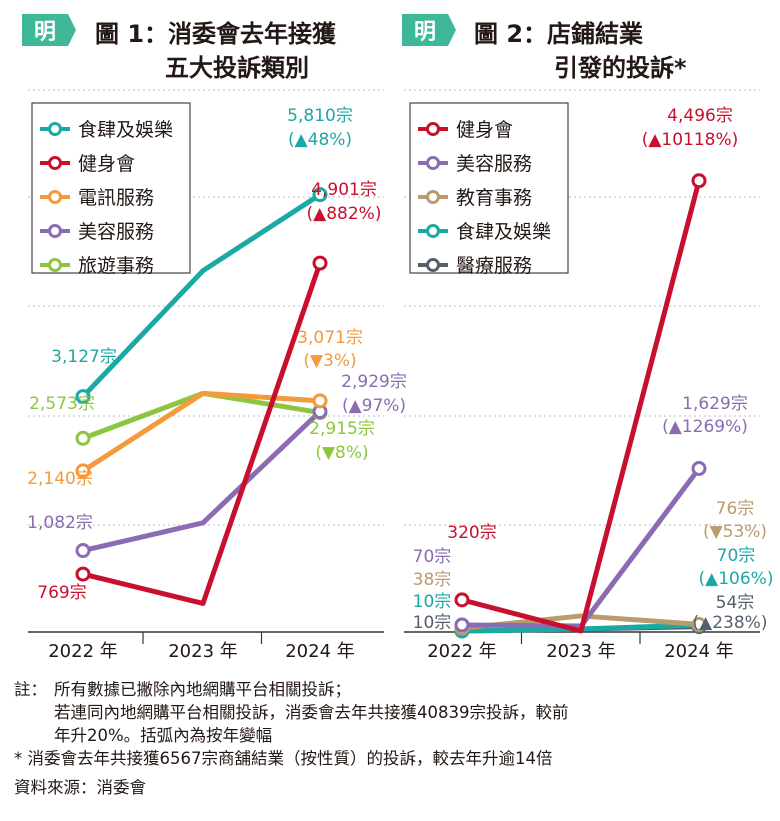 Image resolution: width=780 pixels, height=821 pixels. Describe the element at coordinates (342, 429) in the screenshot. I see `chart1-data-label-13: 2,915宗` at that location.